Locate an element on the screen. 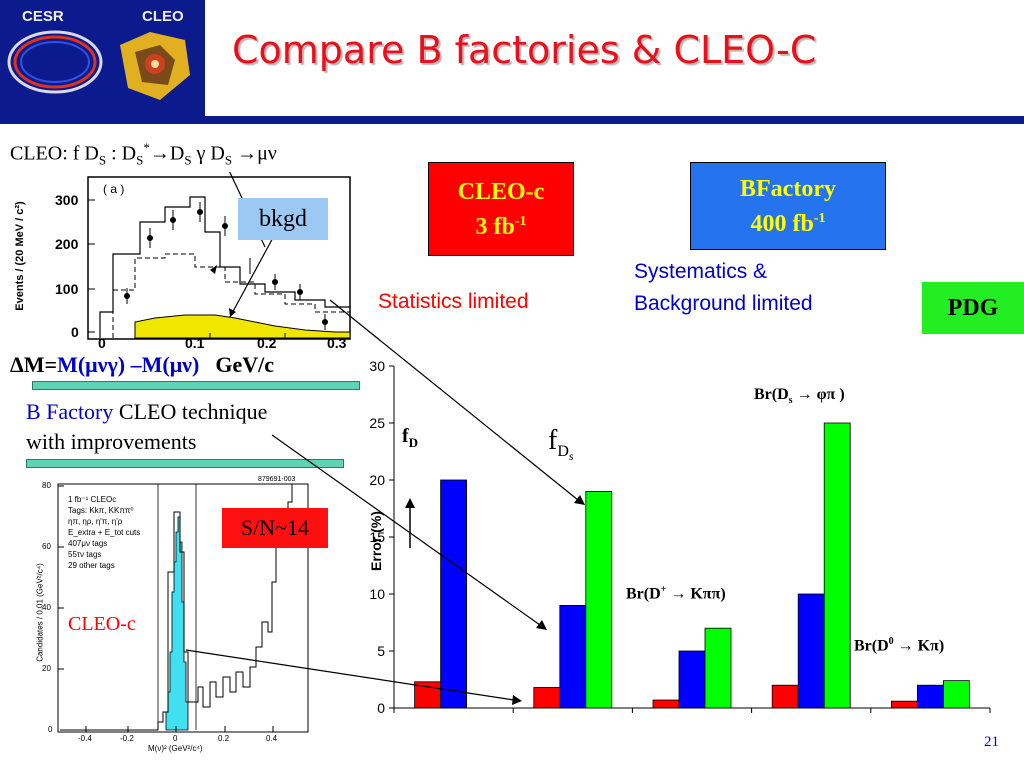 This screenshot has height=768, width=1024. teal-bar-upper is located at coordinates (196, 385).